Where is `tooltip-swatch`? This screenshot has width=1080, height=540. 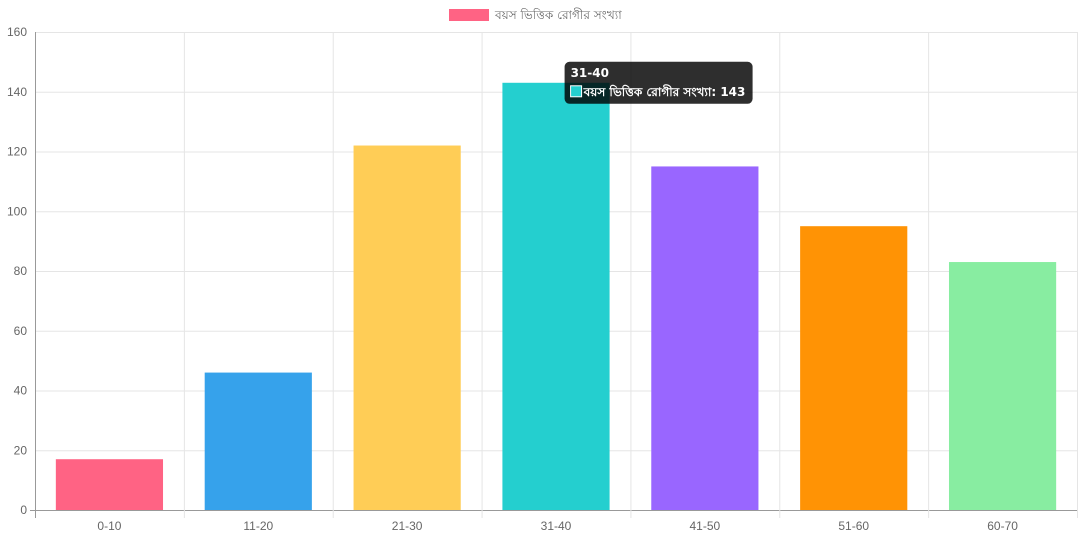
tooltip-swatch is located at coordinates (576, 91).